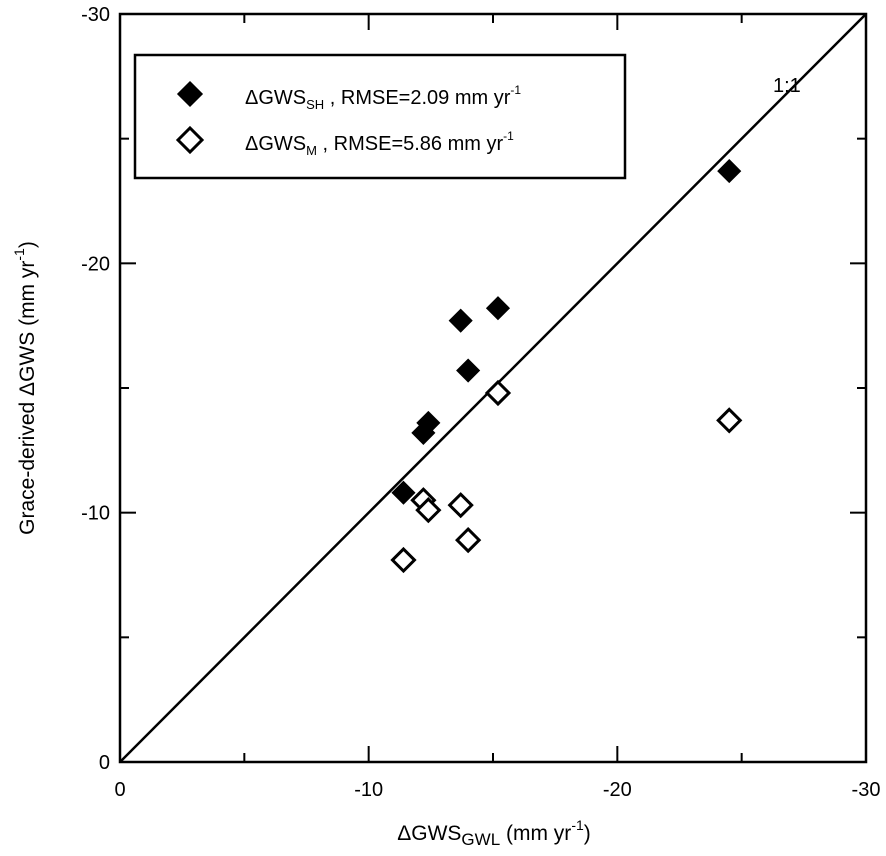 The height and width of the screenshot is (856, 886). What do you see at coordinates (368, 790) in the screenshot?
I see `x-tick-label: -10` at bounding box center [368, 790].